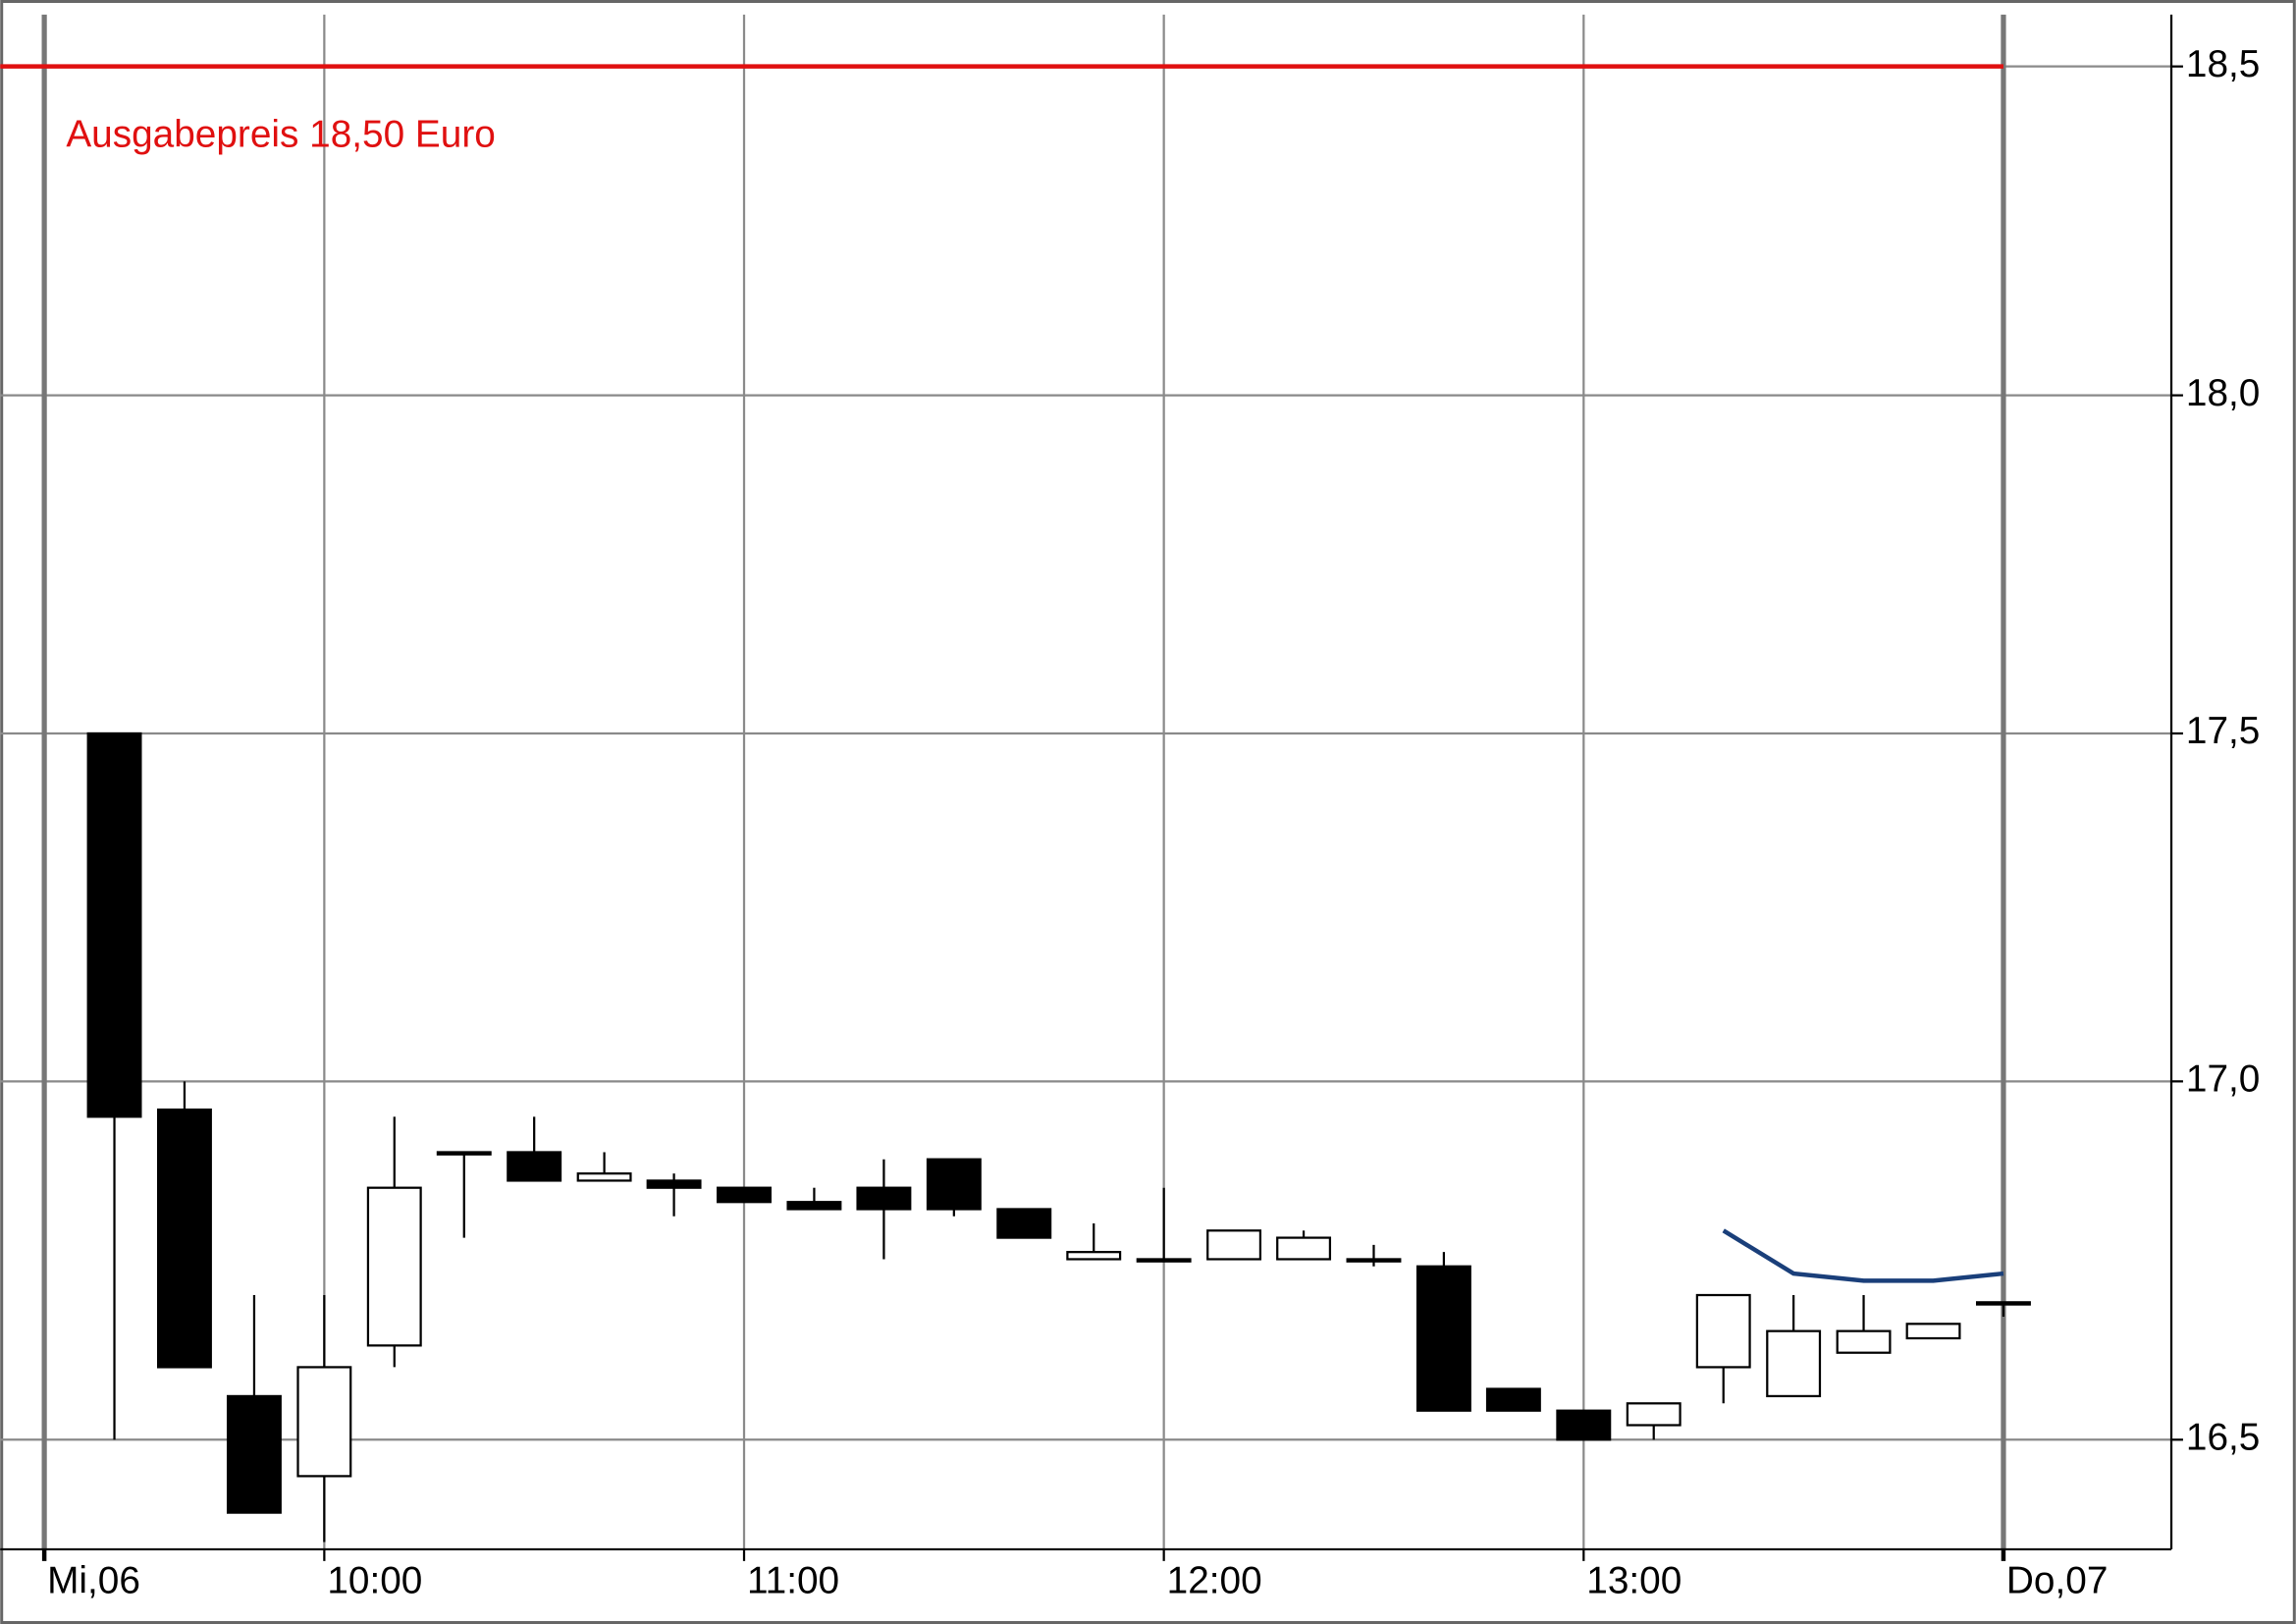 Image resolution: width=2296 pixels, height=1624 pixels. I want to click on y-tick-label: 16,5, so click(2223, 1438).